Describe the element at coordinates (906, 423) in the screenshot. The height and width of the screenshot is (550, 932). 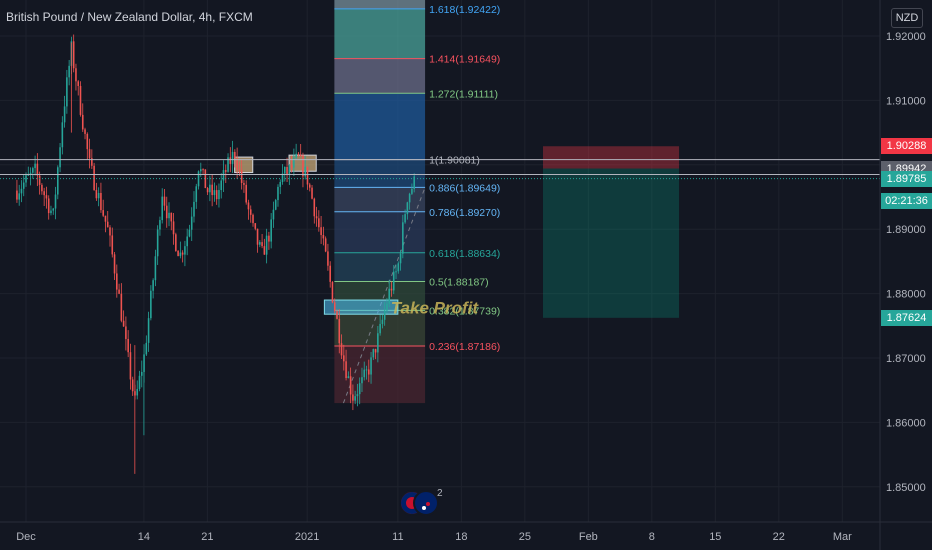
I see `y-tick-label: 1.86000` at that location.